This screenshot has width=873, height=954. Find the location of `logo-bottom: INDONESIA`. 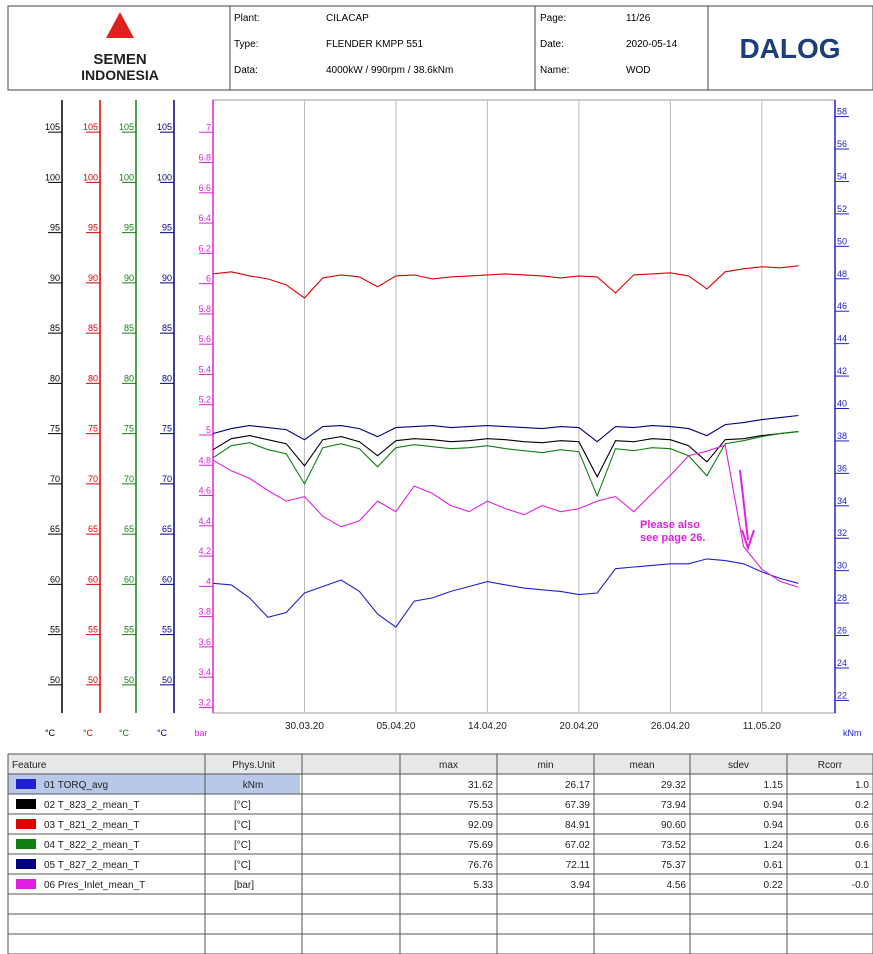

logo-bottom: INDONESIA is located at coordinates (120, 75).